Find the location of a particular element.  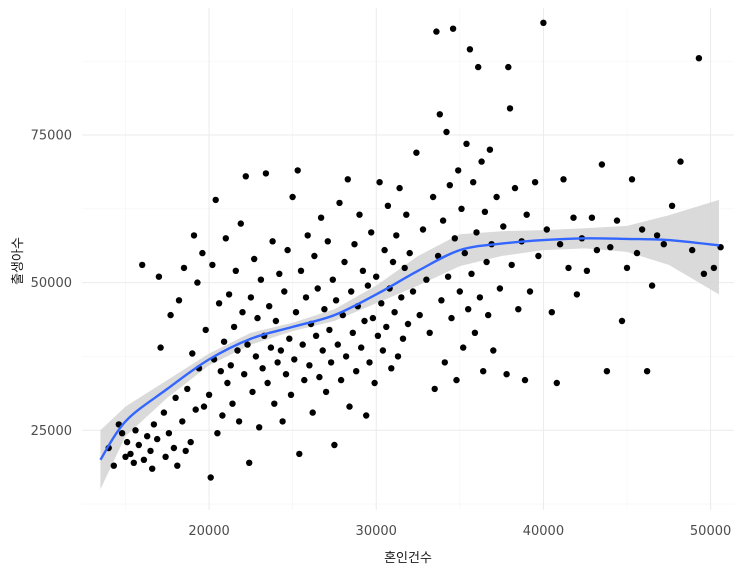

x-tick-label: 50000 is located at coordinates (710, 531).